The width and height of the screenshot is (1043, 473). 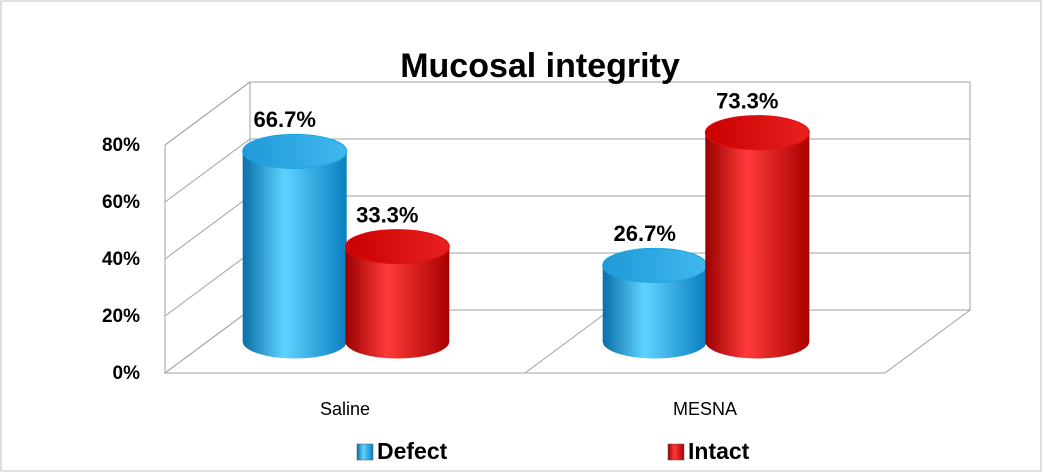 What do you see at coordinates (412, 451) in the screenshot?
I see `legend-label: Defect` at bounding box center [412, 451].